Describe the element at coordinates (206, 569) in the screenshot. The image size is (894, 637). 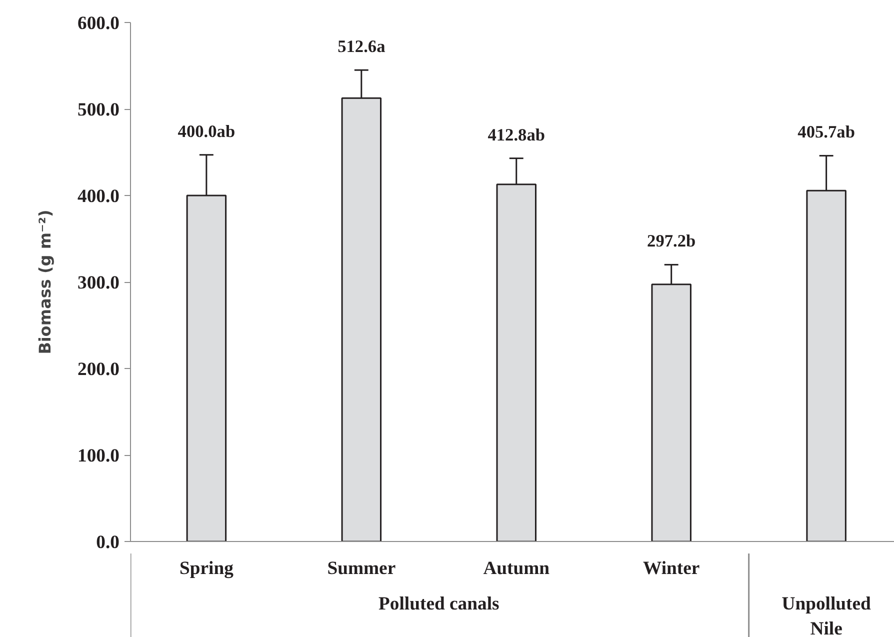
I see `x-tick-label: Spring` at that location.